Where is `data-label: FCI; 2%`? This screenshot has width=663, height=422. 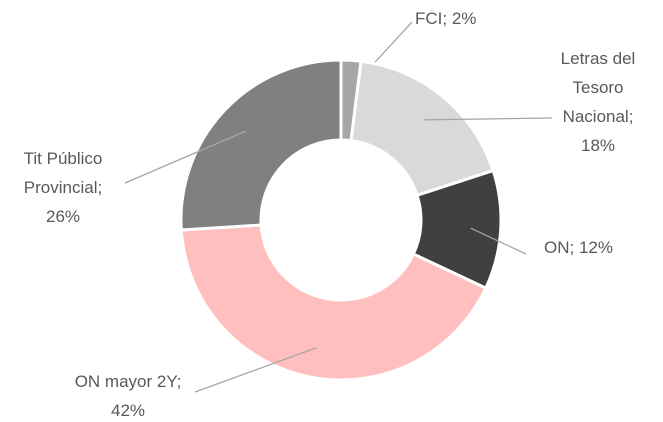 data-label: FCI; 2% is located at coordinates (445, 18).